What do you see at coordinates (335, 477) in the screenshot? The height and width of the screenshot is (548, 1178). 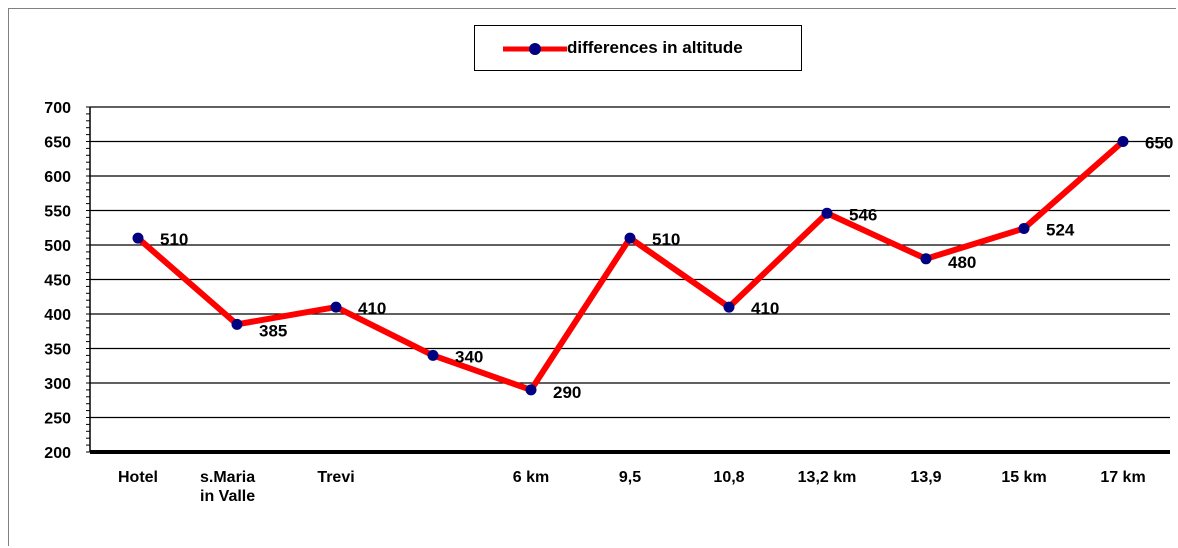 I see `x-tick-label: Trevi` at bounding box center [335, 477].